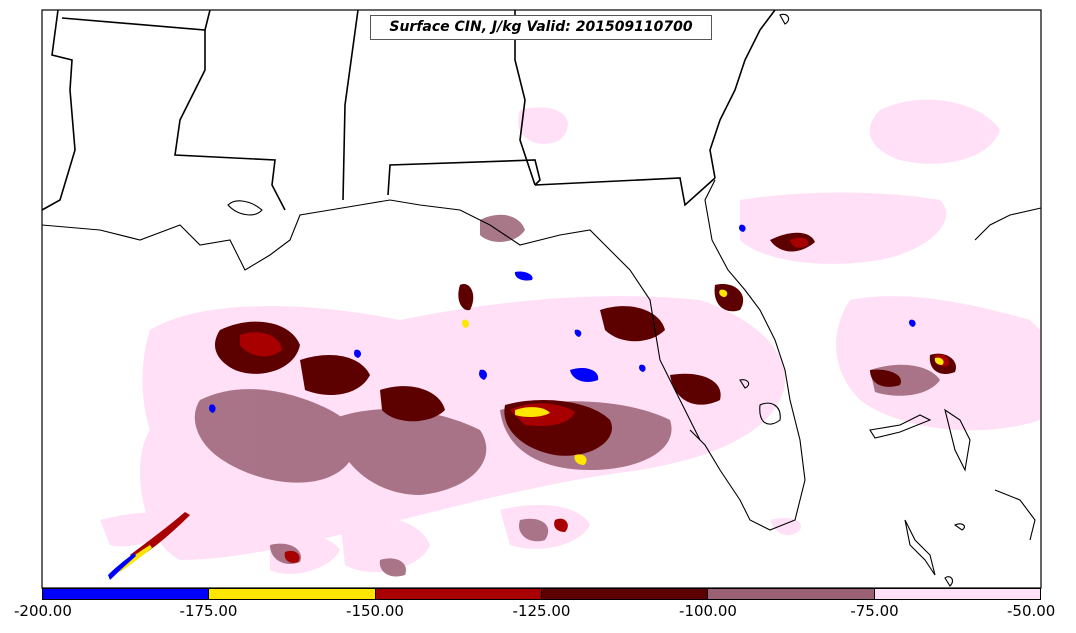 The image size is (1076, 633). I want to click on map-title: Surface CIN, J/kg Valid: 201509110700, so click(541, 27).